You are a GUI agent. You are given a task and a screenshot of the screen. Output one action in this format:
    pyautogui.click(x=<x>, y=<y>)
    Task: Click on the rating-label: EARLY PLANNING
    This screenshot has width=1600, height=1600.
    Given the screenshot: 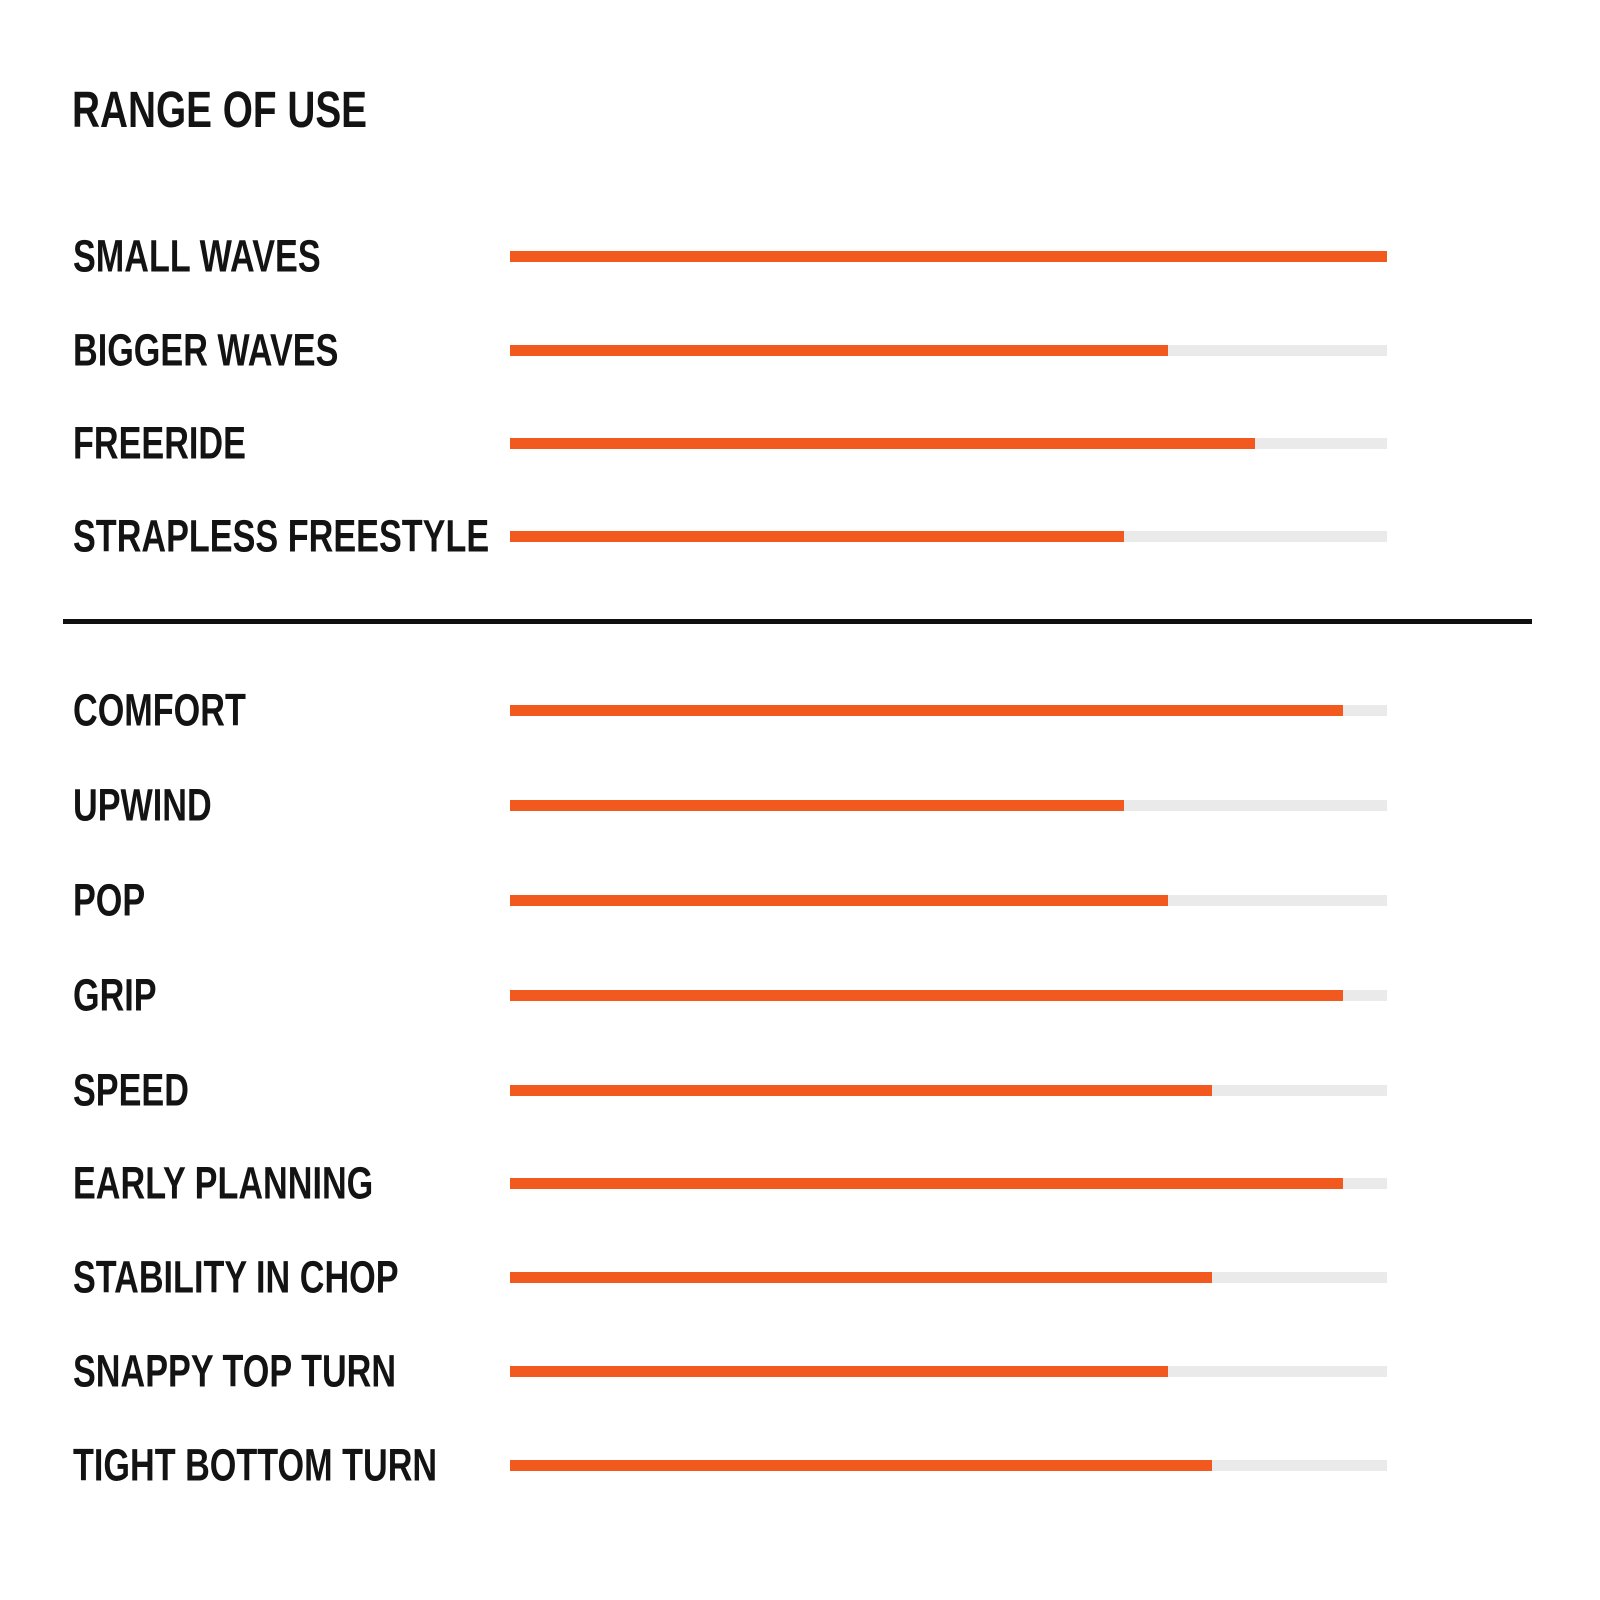 What is the action you would take?
    pyautogui.click(x=223, y=1183)
    